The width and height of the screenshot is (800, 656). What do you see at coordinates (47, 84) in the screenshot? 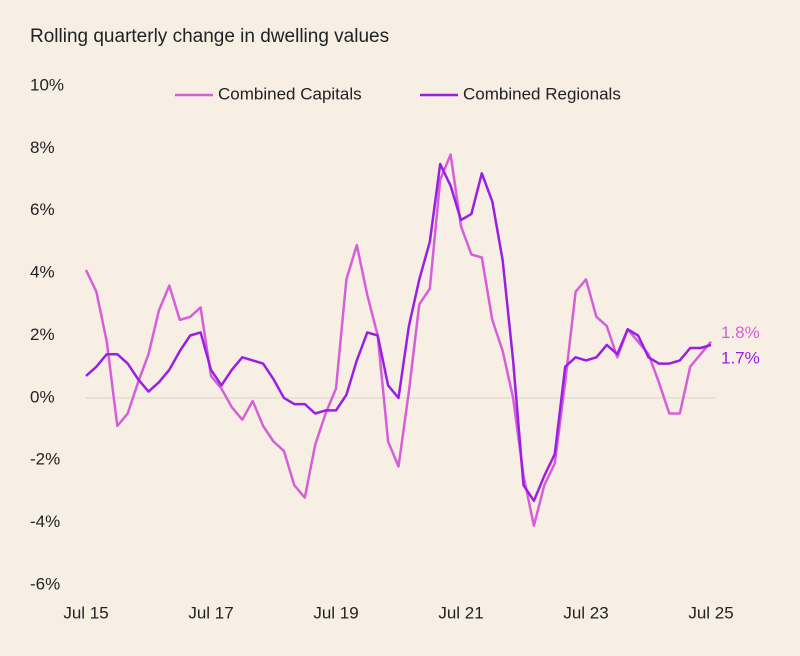
I see `y-tick-label: 10%` at bounding box center [47, 84].